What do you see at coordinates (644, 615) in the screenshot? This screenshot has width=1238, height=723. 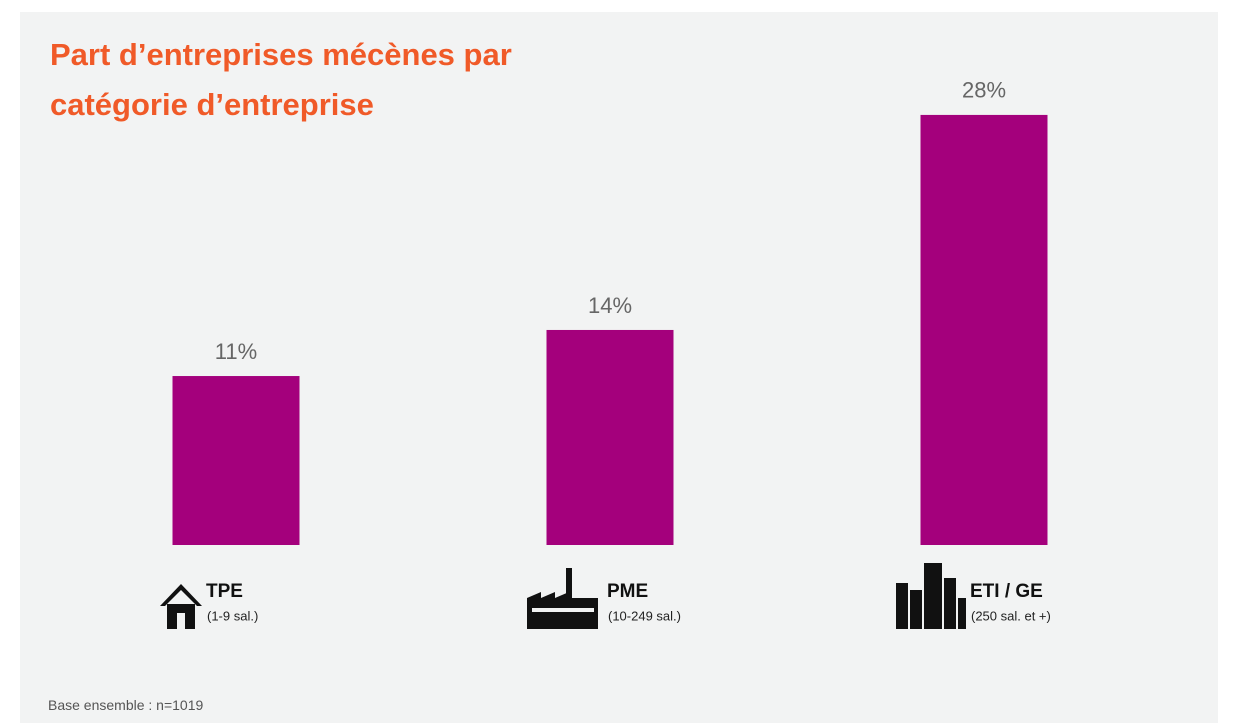 I see `category-note: (10-249 sal.)` at bounding box center [644, 615].